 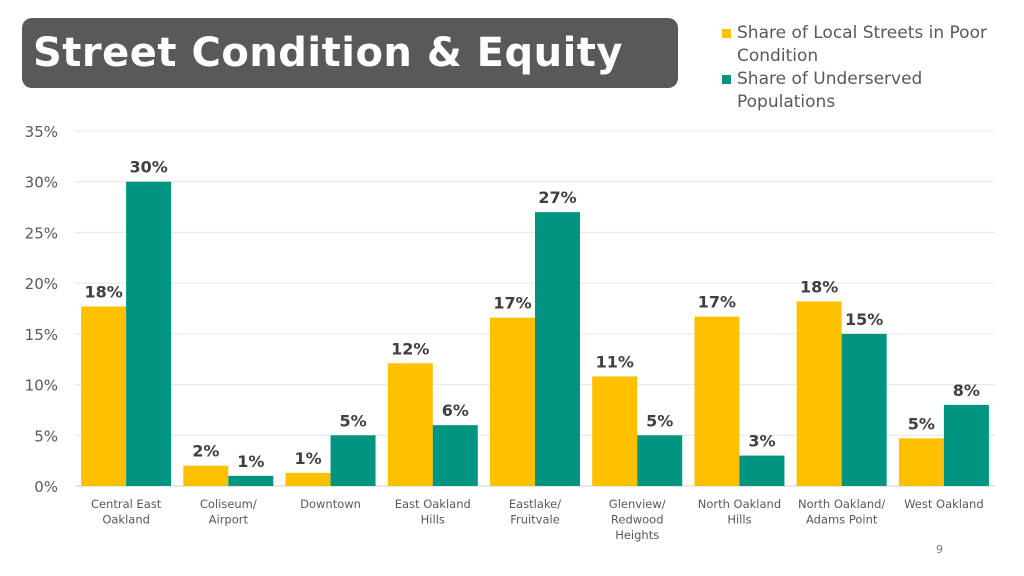 What do you see at coordinates (328, 53) in the screenshot?
I see `page-title: Street Condition & Equity` at bounding box center [328, 53].